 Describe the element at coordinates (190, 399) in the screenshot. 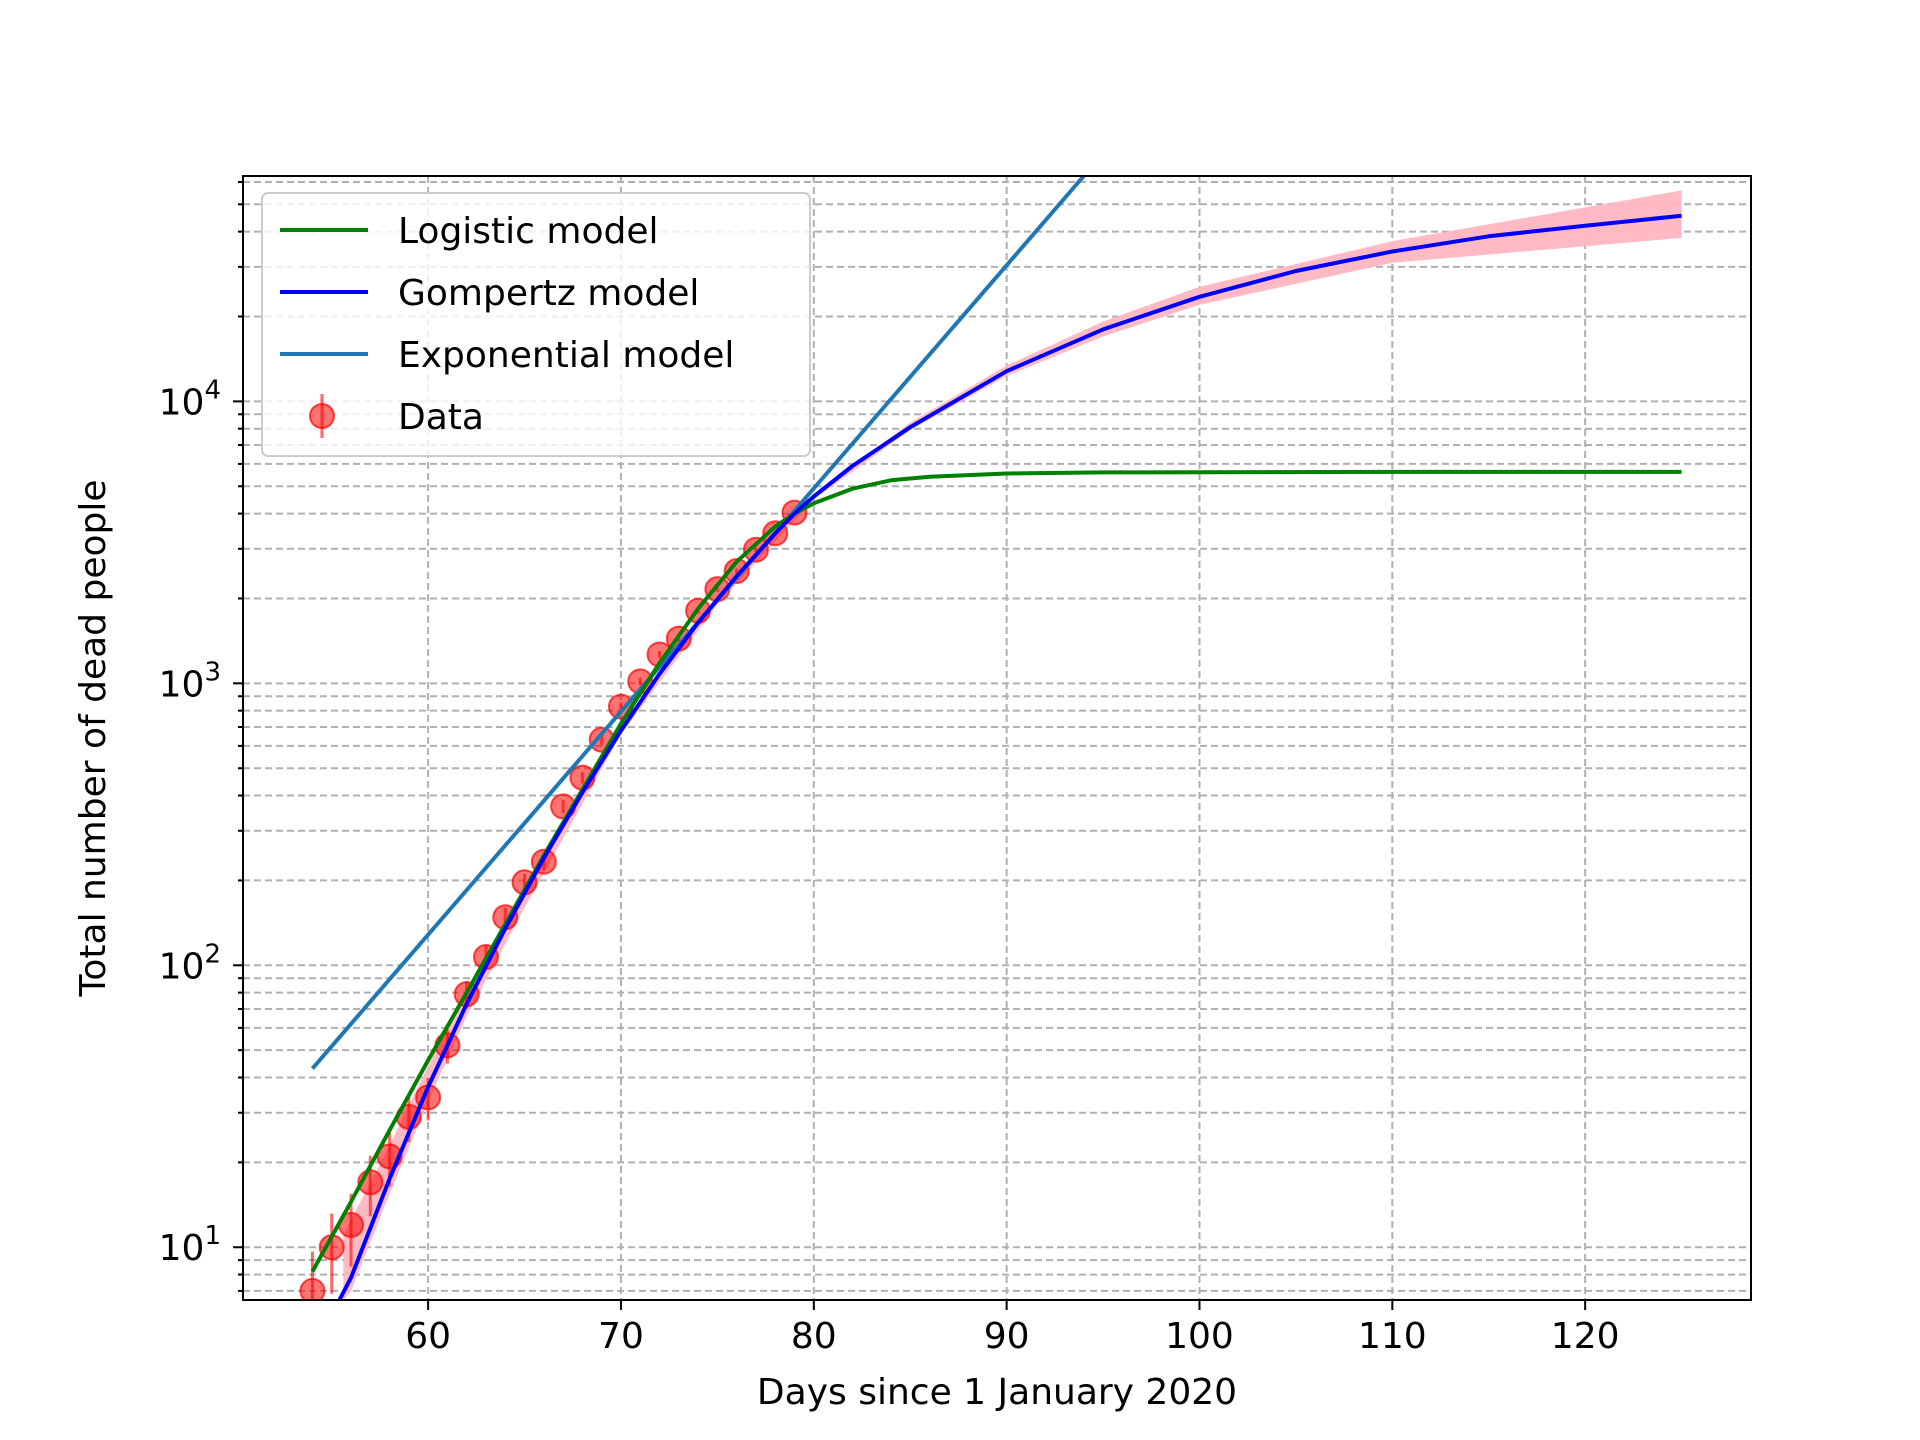

I see `y-tick-label: 10⁴` at that location.